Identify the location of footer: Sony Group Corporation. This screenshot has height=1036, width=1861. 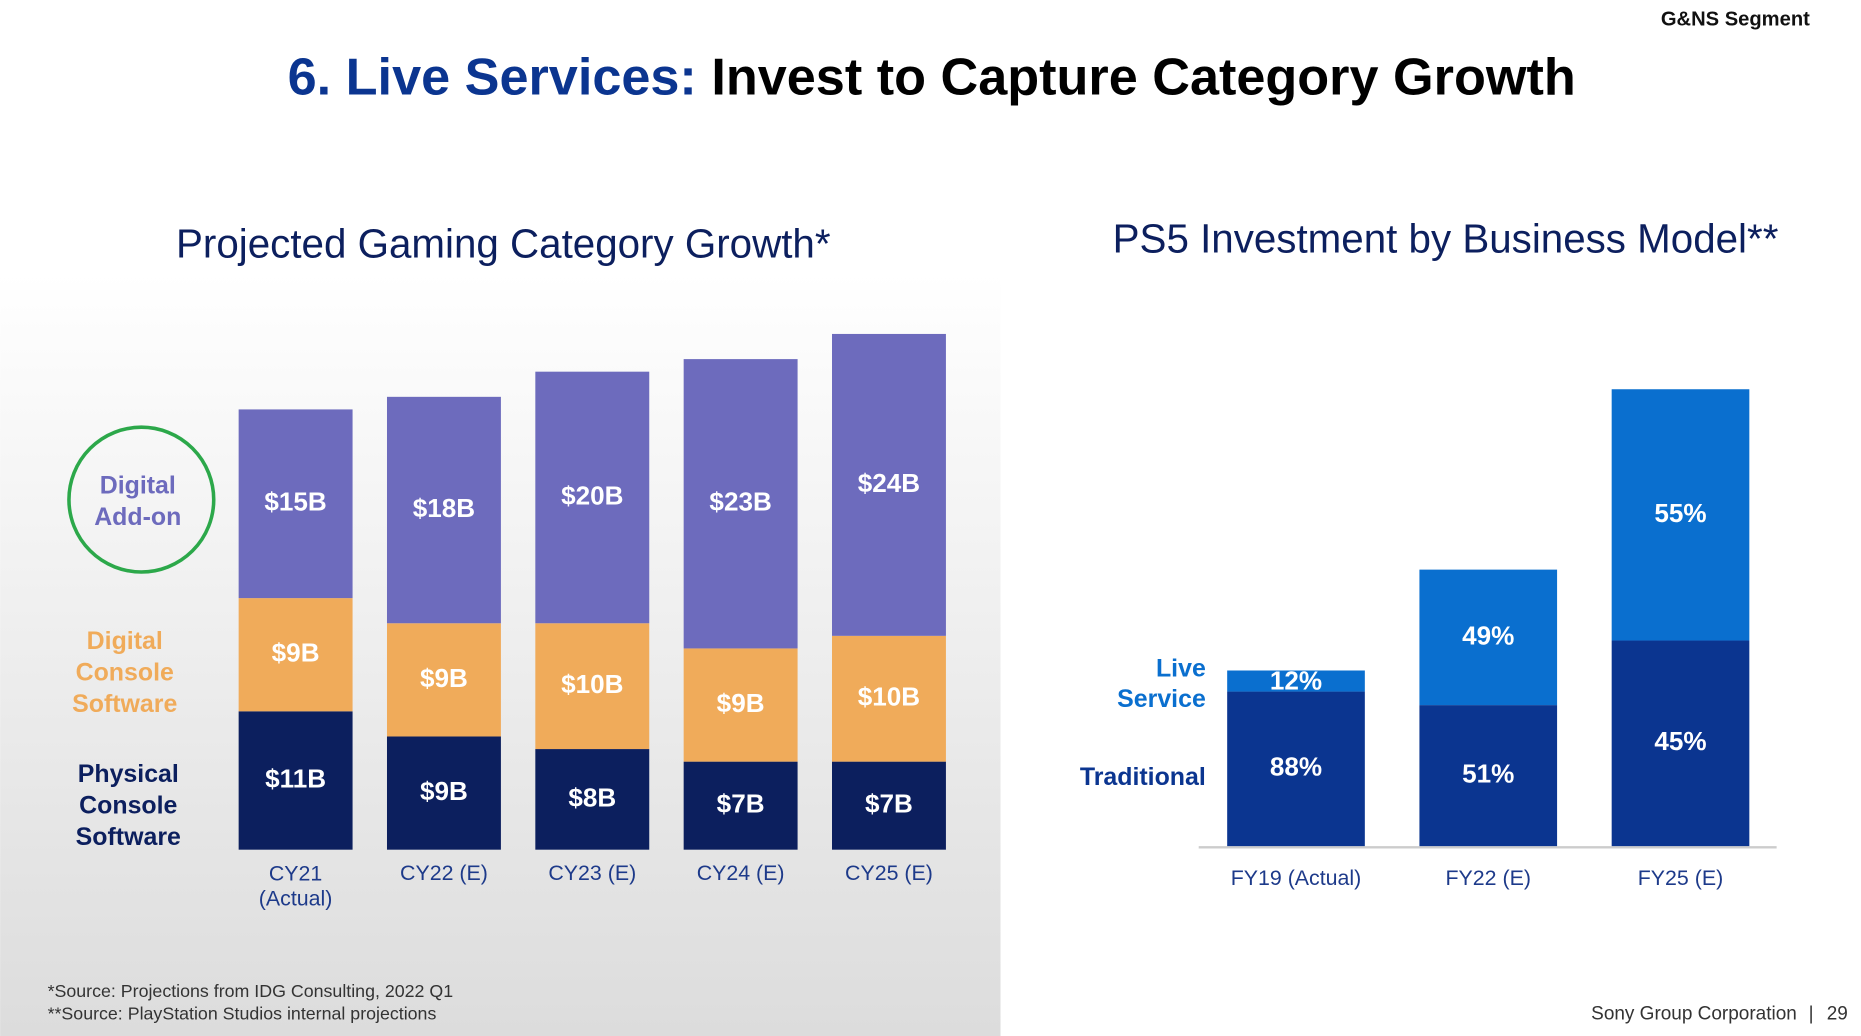
(1694, 1014).